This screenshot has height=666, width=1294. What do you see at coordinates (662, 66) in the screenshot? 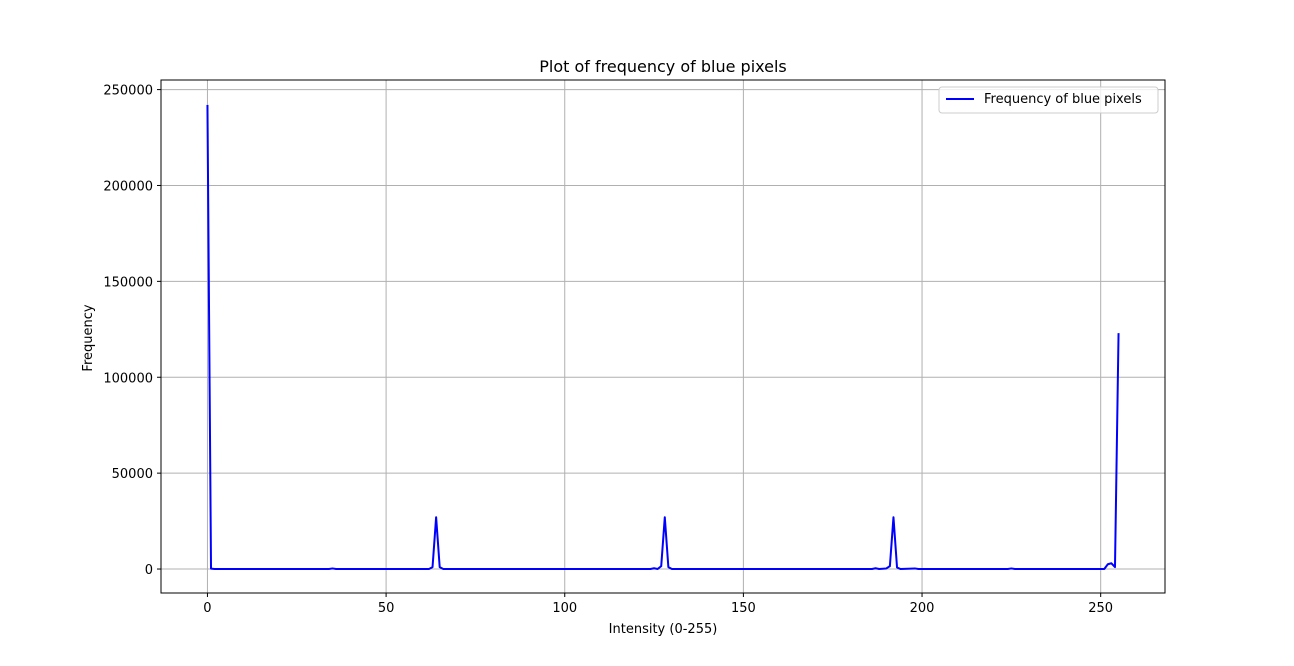
I see `chart-title: Plot of frequency of blue pixels` at bounding box center [662, 66].